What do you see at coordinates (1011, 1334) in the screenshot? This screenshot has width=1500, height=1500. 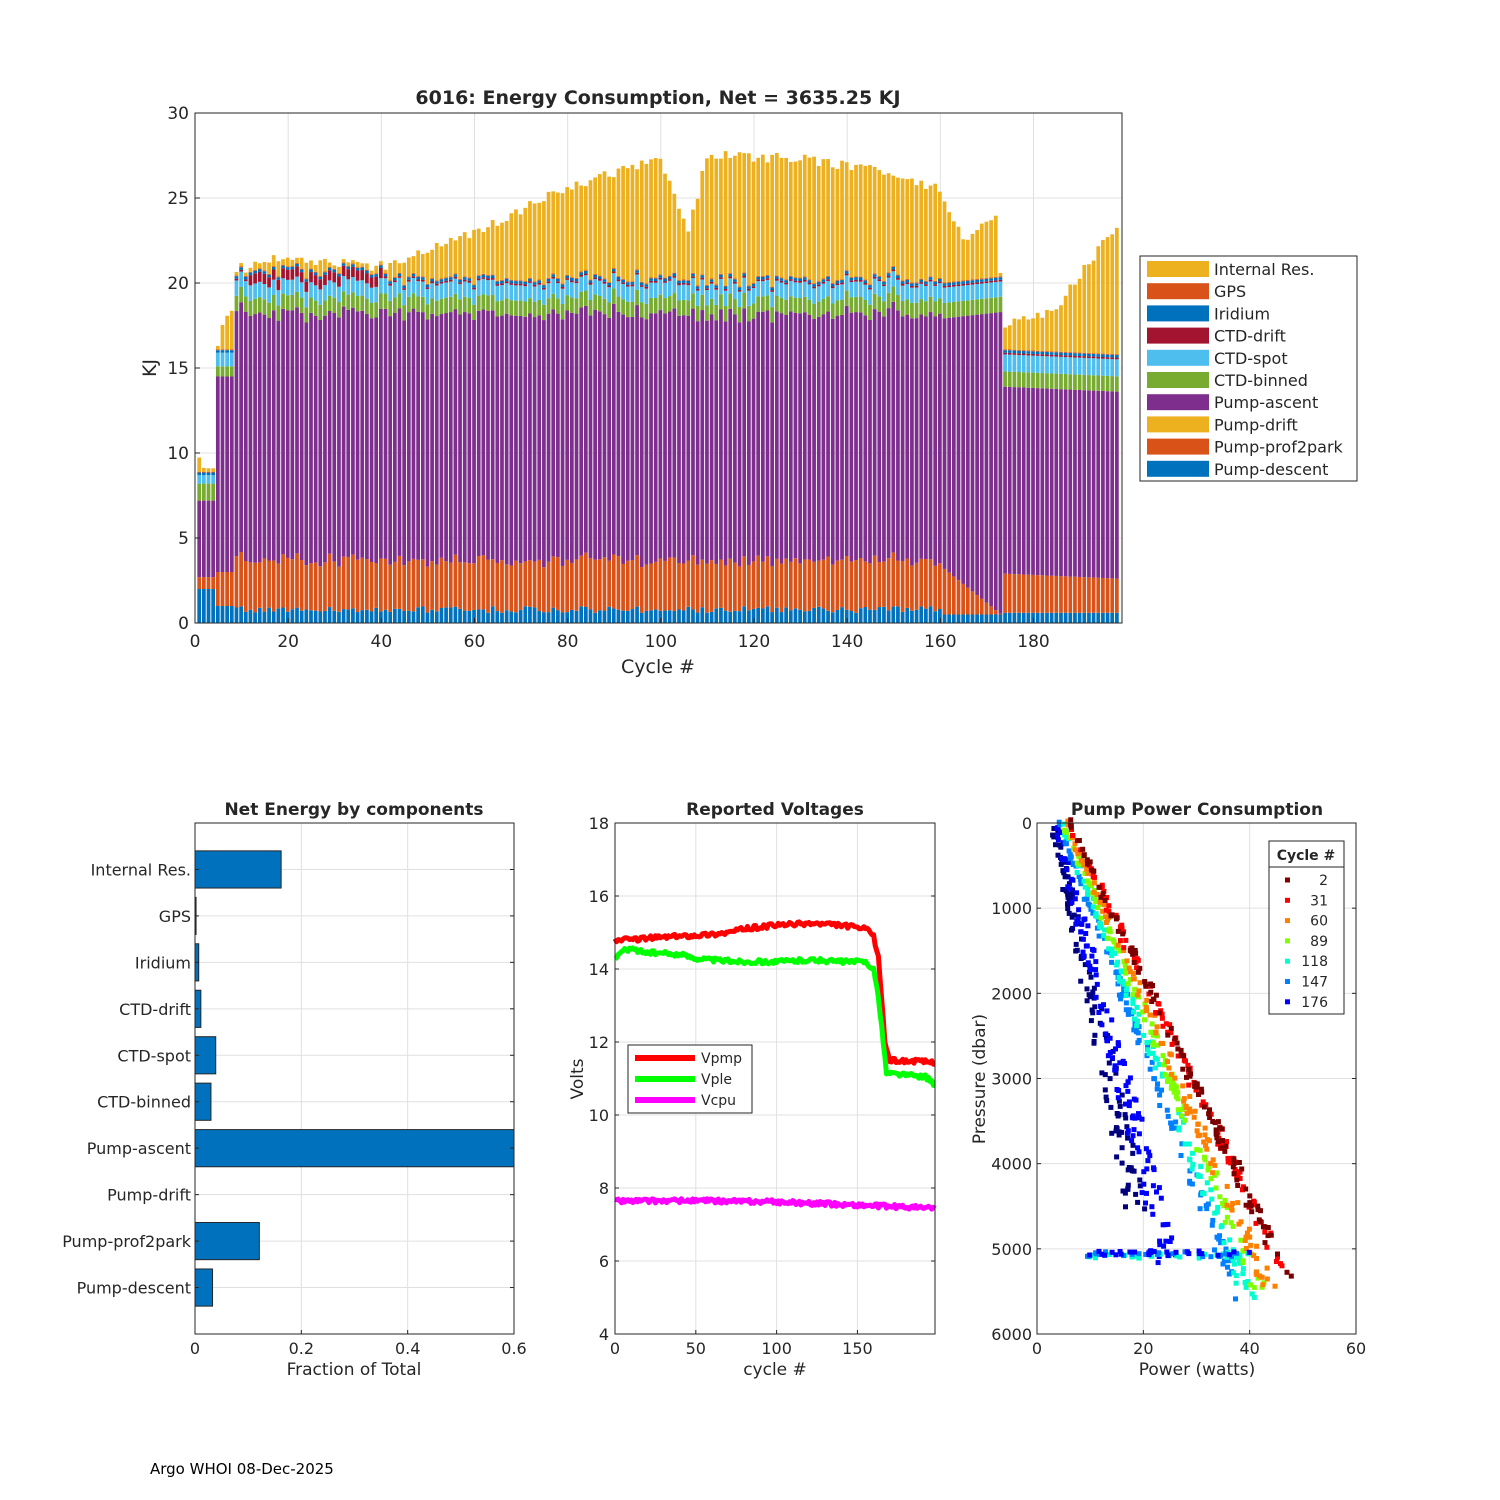 I see `pump-ytick-label: 6000` at bounding box center [1011, 1334].